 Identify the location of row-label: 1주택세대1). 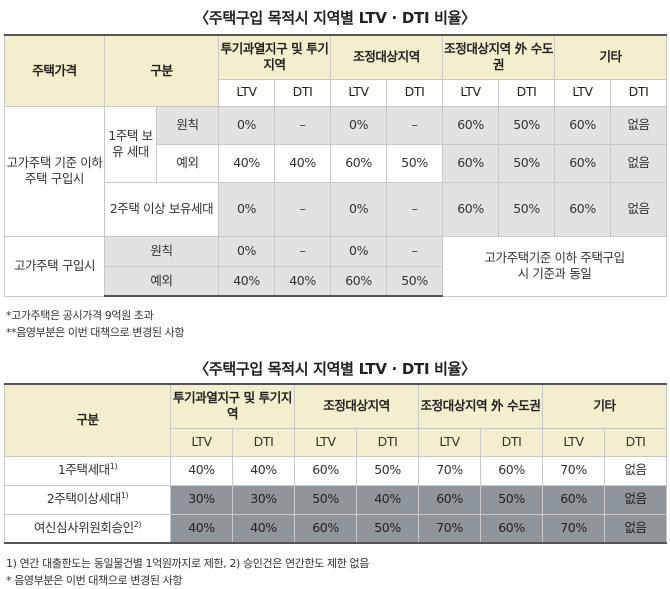
(87, 470).